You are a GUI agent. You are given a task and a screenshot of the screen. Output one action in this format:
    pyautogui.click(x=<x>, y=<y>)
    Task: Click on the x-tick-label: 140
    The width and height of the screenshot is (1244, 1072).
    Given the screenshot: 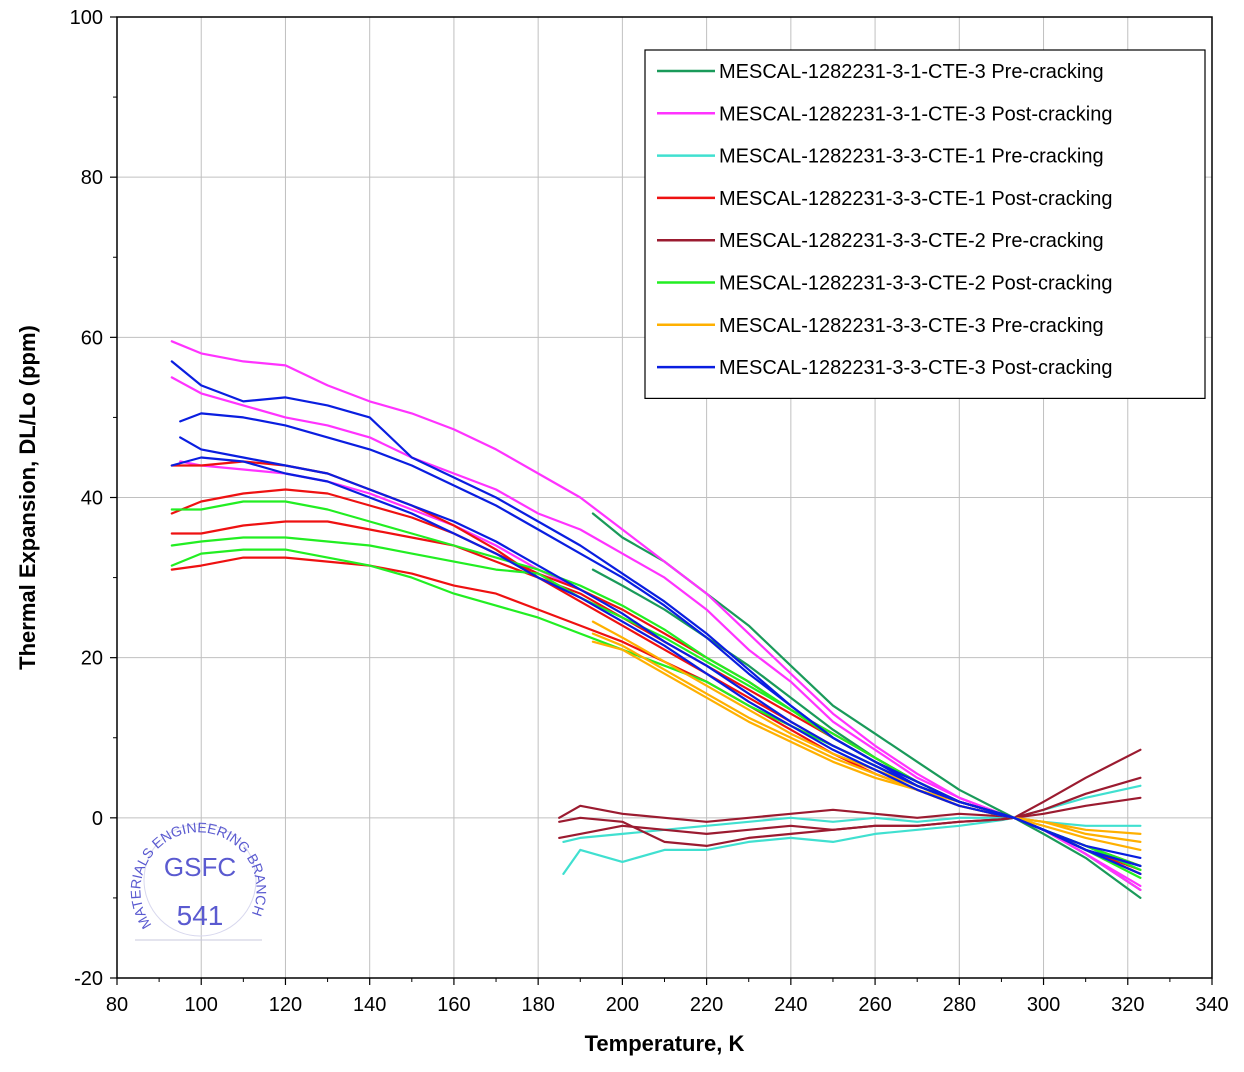 What is the action you would take?
    pyautogui.click(x=369, y=1005)
    